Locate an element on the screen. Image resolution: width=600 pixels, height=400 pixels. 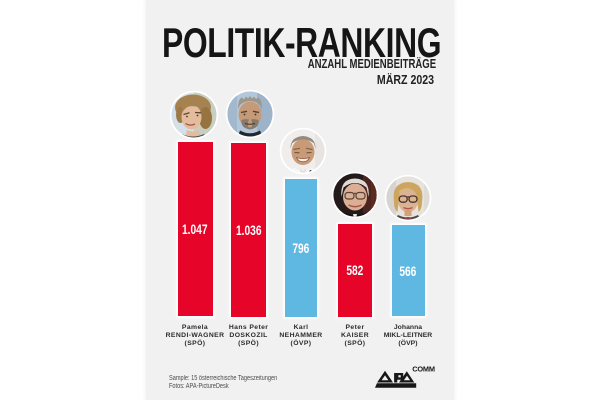
svg-text: COMM is located at coordinates (423, 368).